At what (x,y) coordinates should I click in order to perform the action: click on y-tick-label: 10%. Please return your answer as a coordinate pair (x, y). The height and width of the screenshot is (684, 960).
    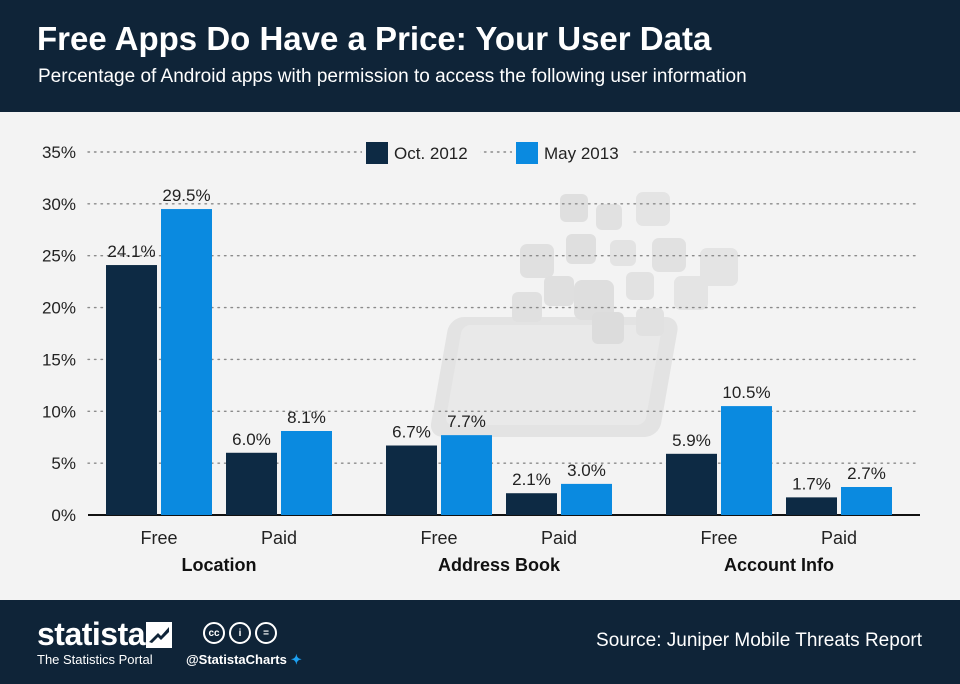
    Looking at the image, I should click on (59, 411).